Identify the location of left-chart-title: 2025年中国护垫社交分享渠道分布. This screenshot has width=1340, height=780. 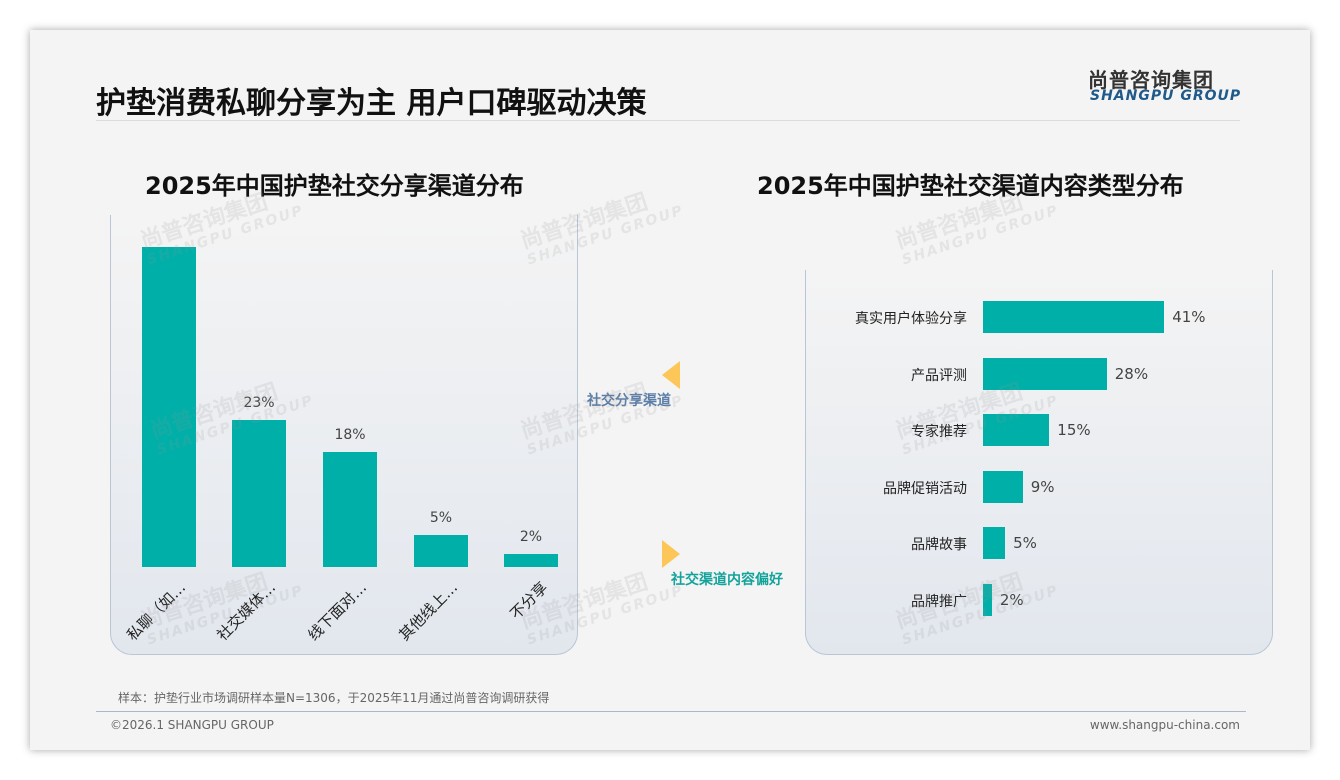
(334, 186).